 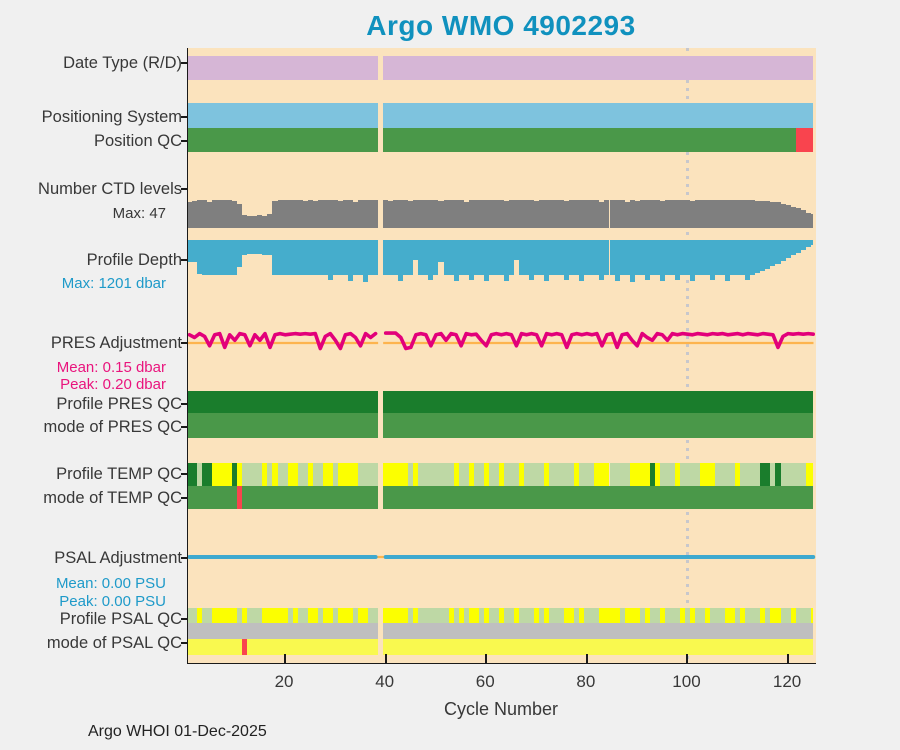 What do you see at coordinates (501, 25) in the screenshot?
I see `page-title: Argo WMO 4902293` at bounding box center [501, 25].